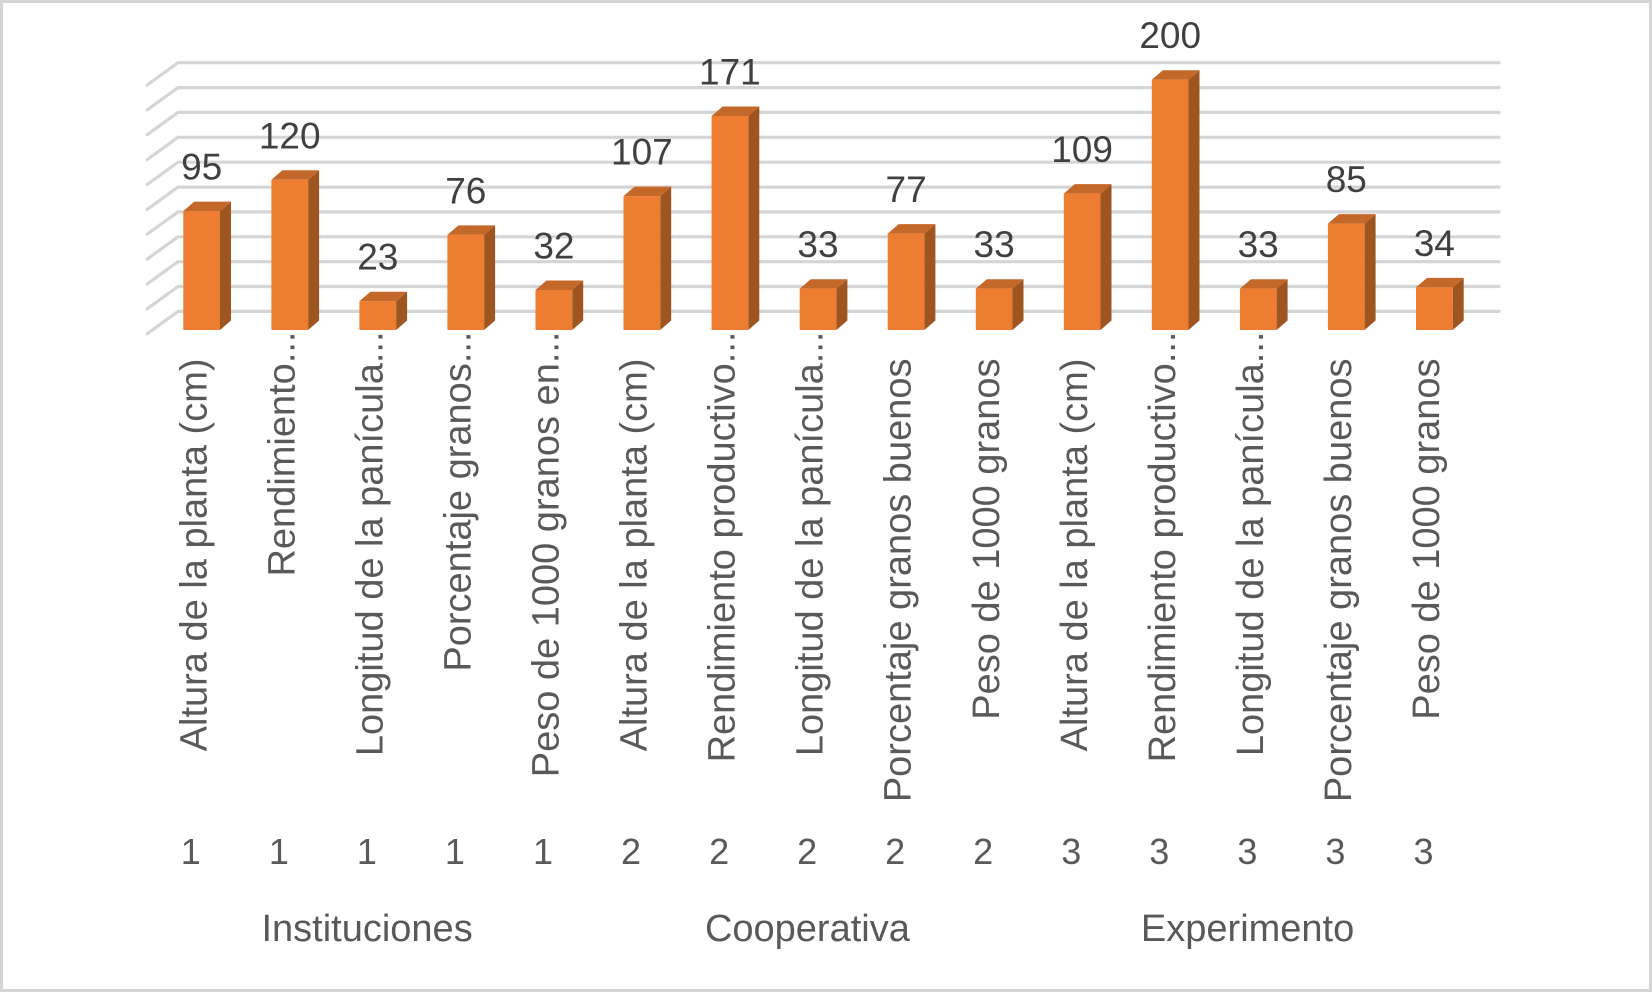 The height and width of the screenshot is (997, 1652). Describe the element at coordinates (366, 929) in the screenshot. I see `svg-text: Instituciones` at that location.